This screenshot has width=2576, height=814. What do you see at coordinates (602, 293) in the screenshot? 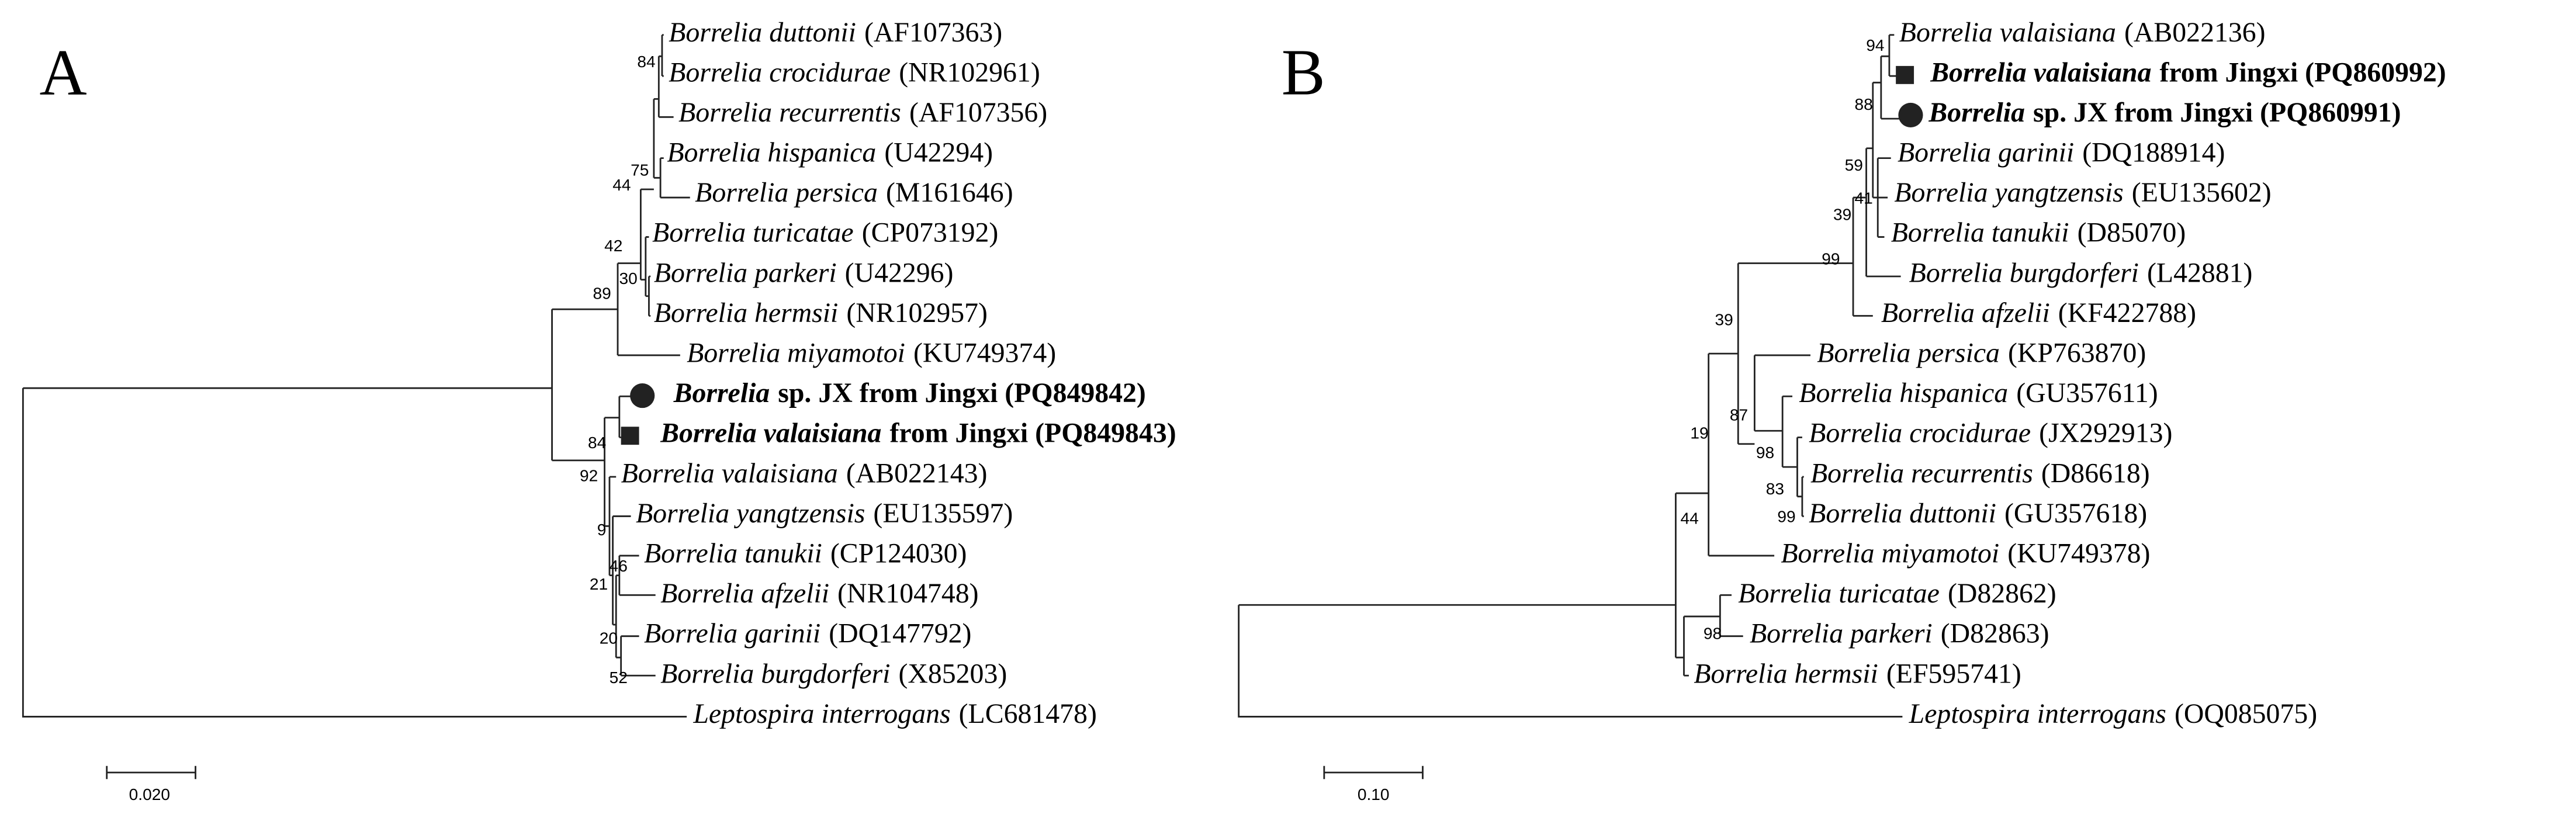
I see `bootstrap-value: 89` at bounding box center [602, 293].